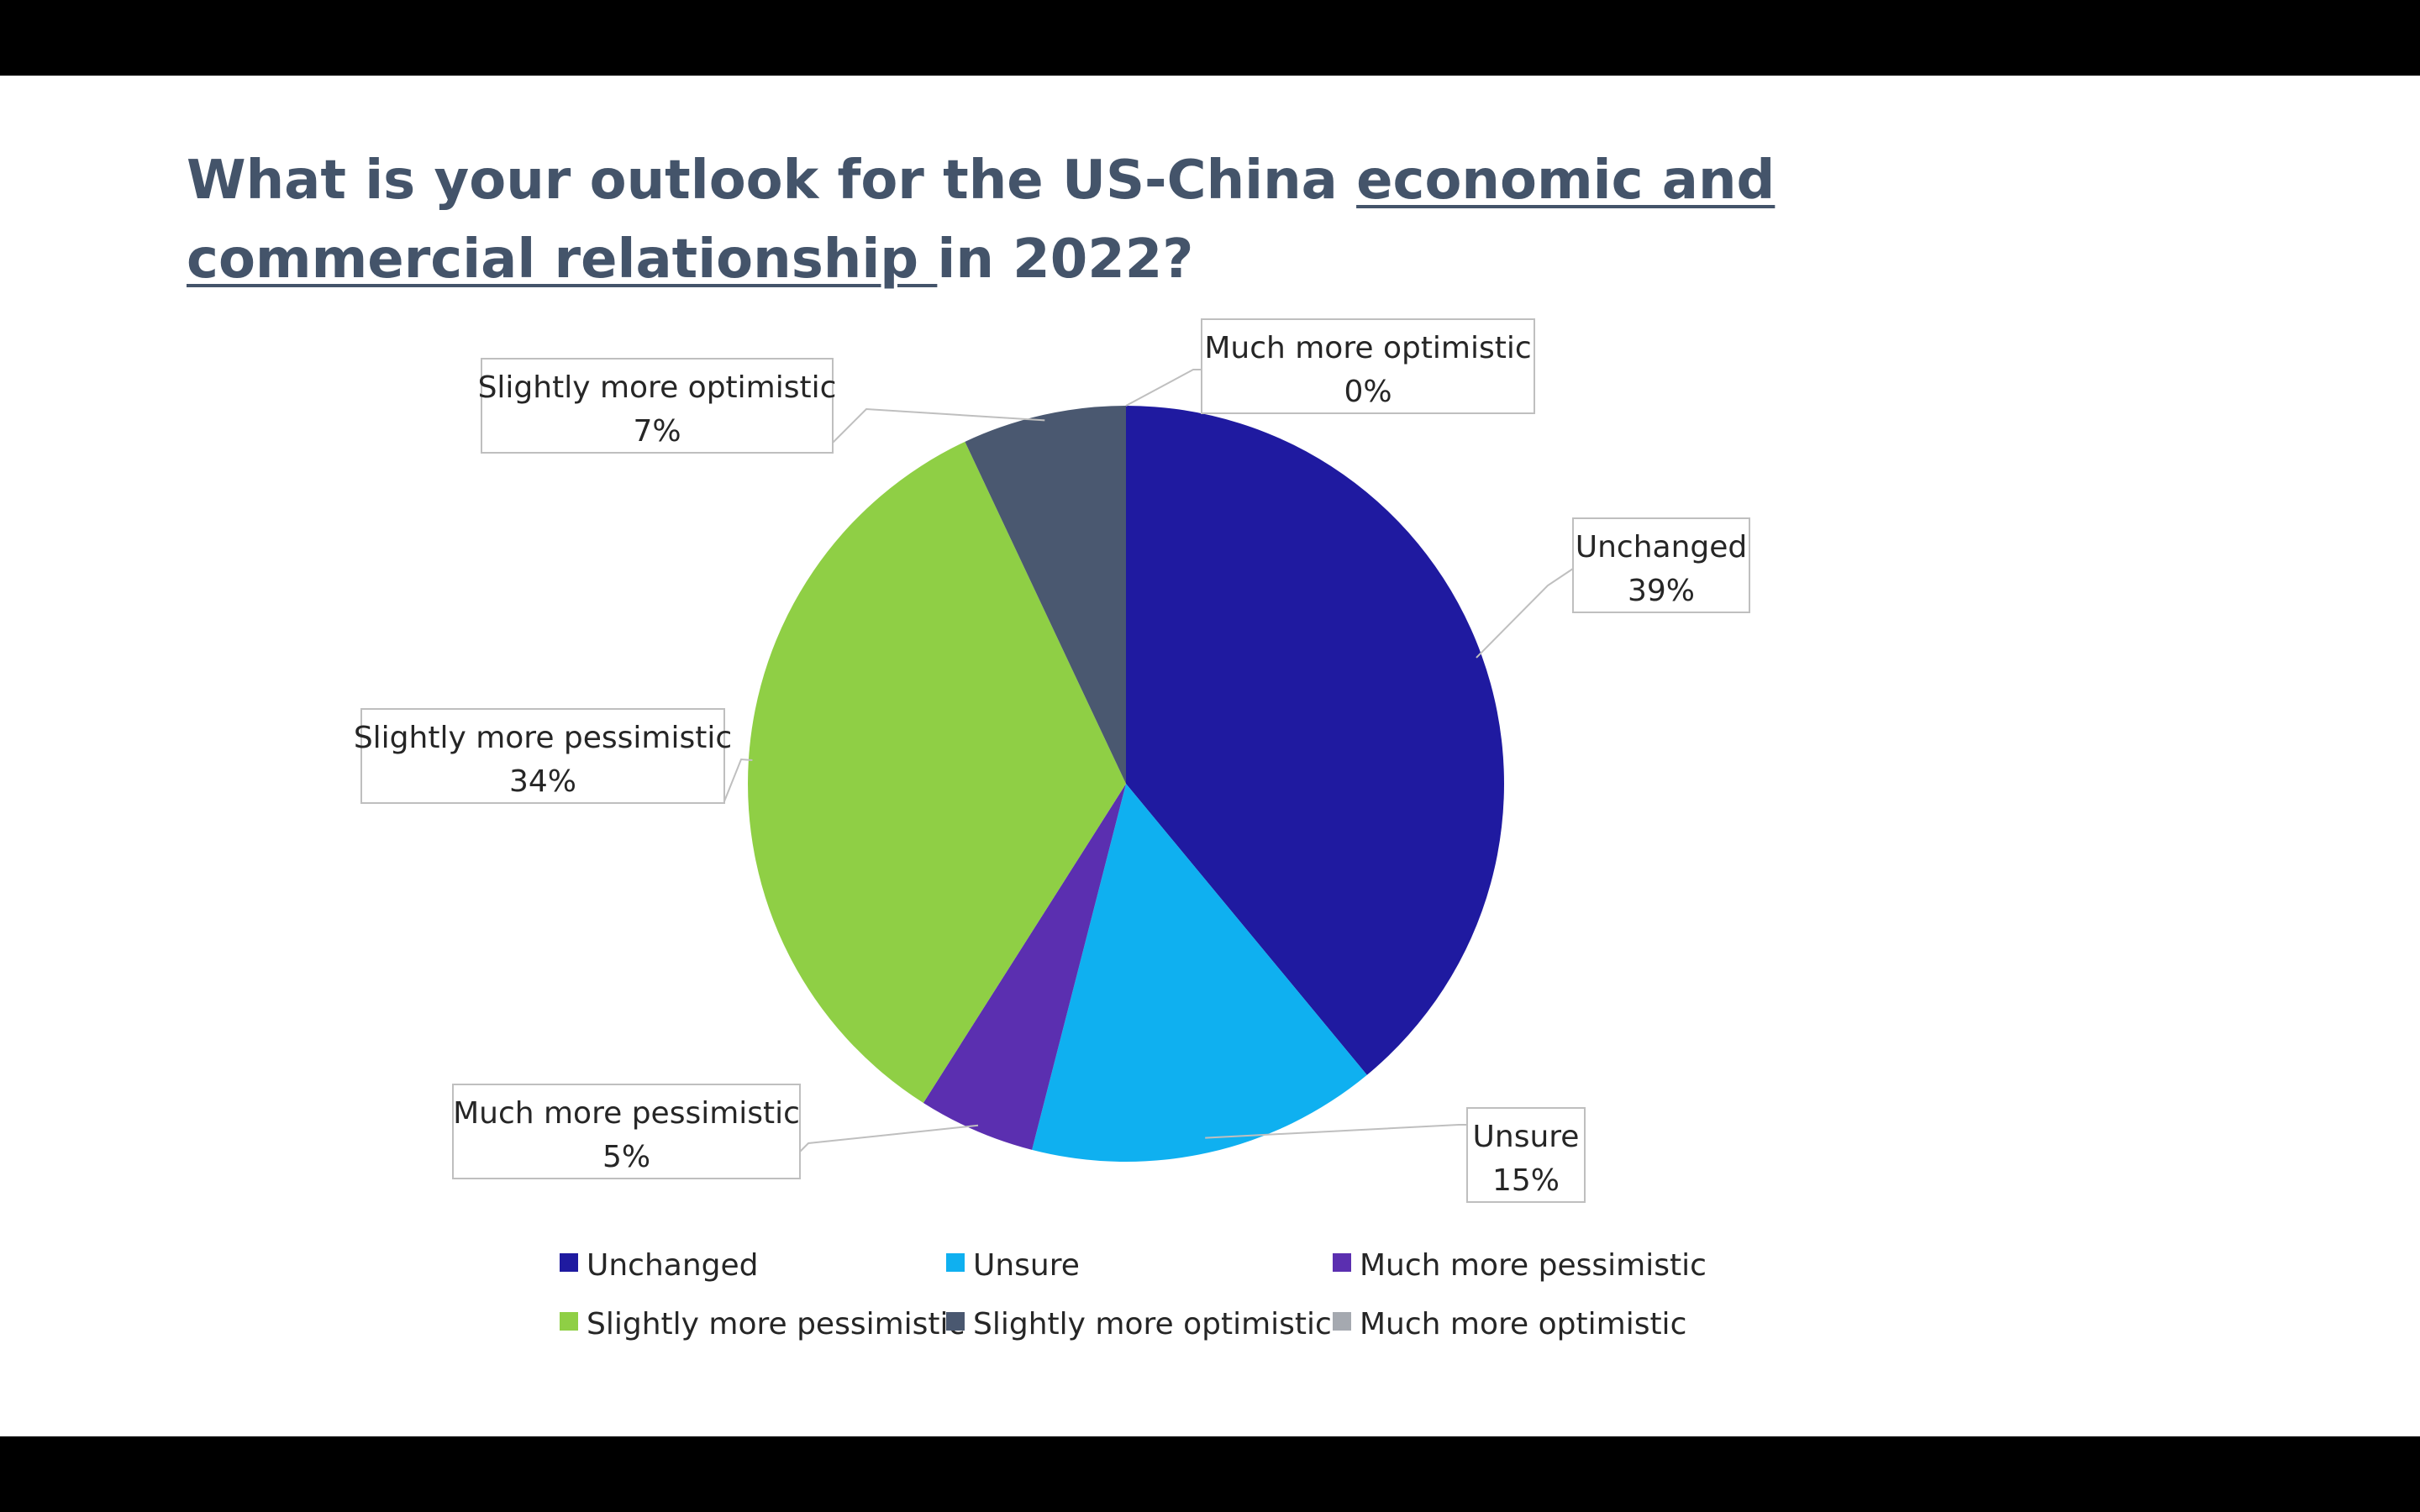 Image resolution: width=2420 pixels, height=1512 pixels. Describe the element at coordinates (938, 425) in the screenshot. I see `leader-line-slightly-more-optimistic` at that location.